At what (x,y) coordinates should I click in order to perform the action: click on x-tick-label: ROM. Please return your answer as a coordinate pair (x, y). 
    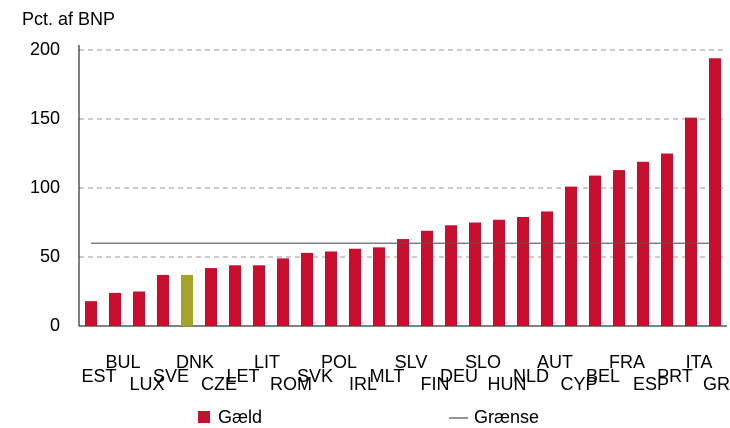
    Looking at the image, I should click on (291, 384).